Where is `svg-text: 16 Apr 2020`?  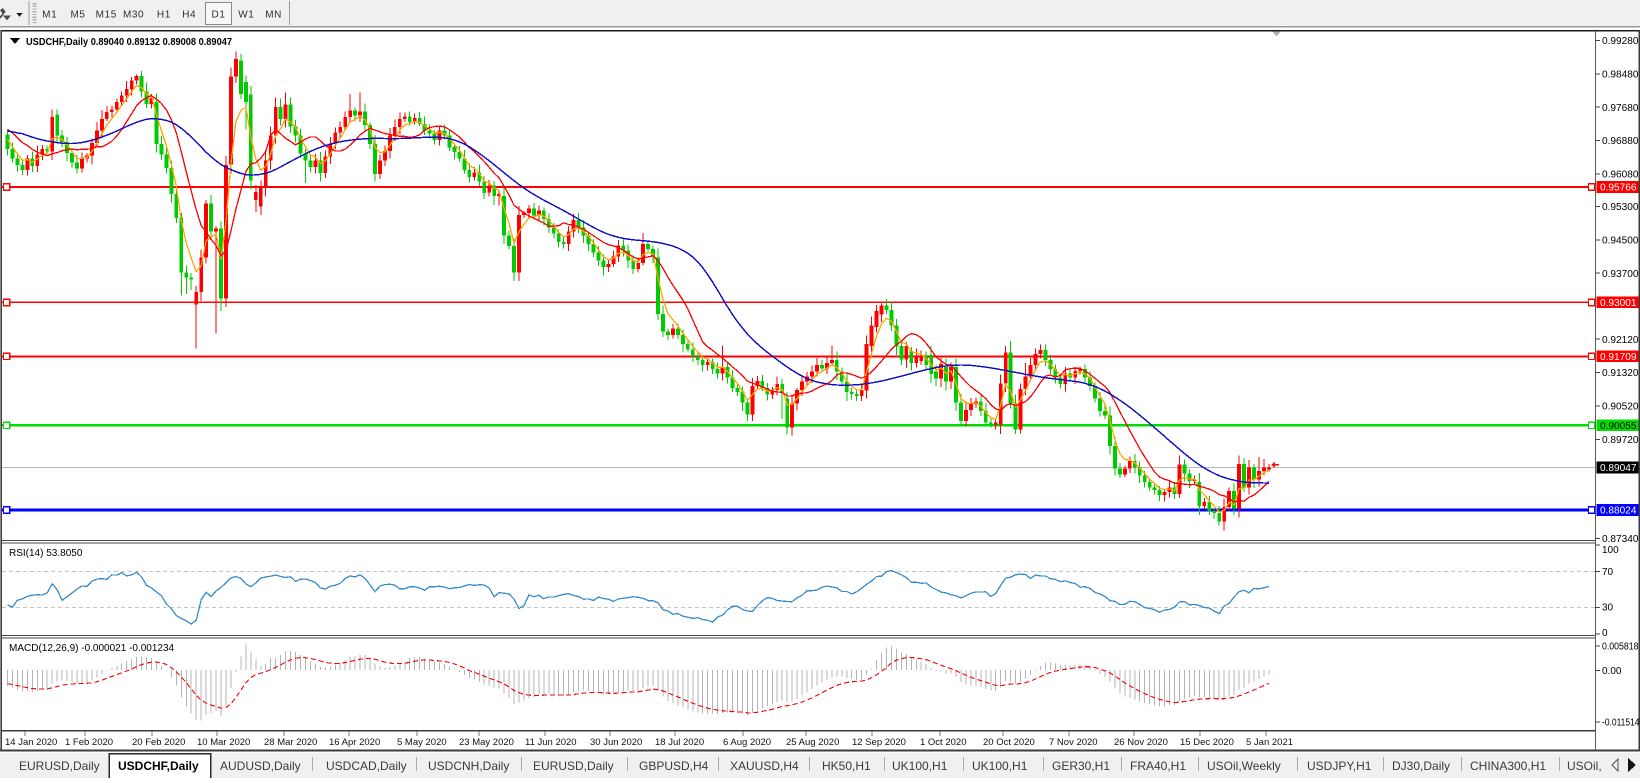
svg-text: 16 Apr 2020 is located at coordinates (354, 742).